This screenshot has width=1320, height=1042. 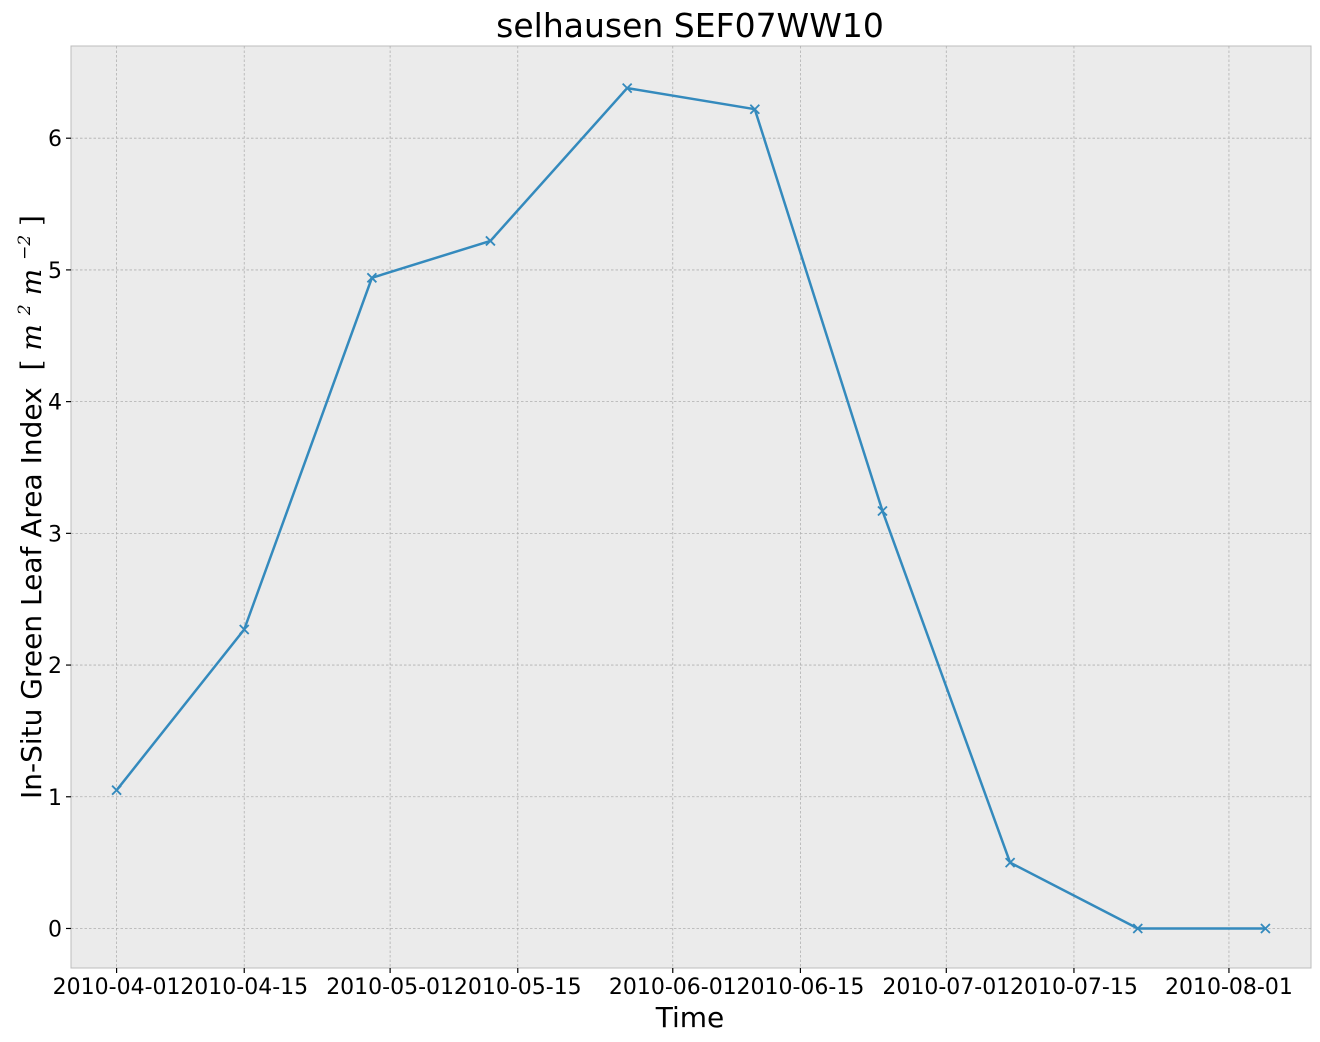 What do you see at coordinates (55, 271) in the screenshot?
I see `y-tick-label: 5` at bounding box center [55, 271].